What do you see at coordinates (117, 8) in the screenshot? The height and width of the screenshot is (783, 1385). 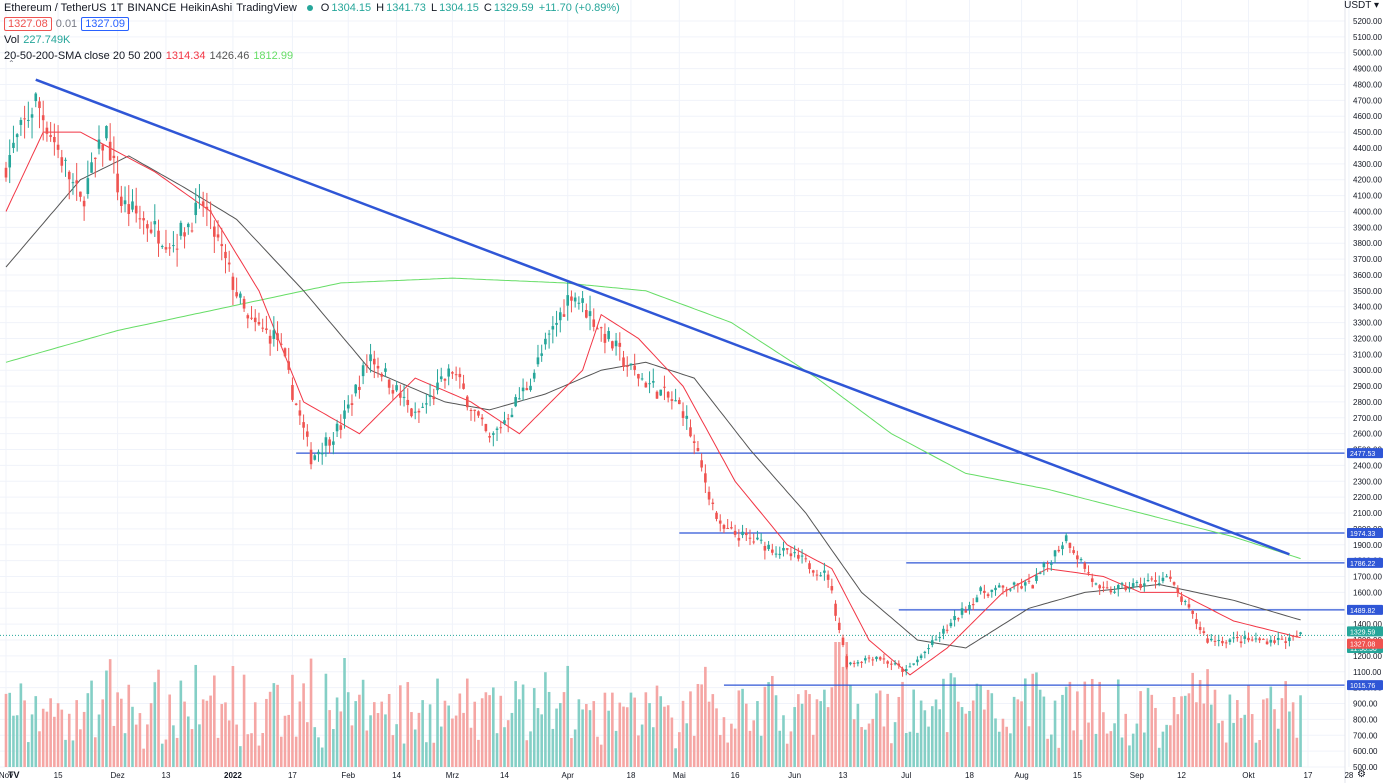 I see `interval: 1T` at bounding box center [117, 8].